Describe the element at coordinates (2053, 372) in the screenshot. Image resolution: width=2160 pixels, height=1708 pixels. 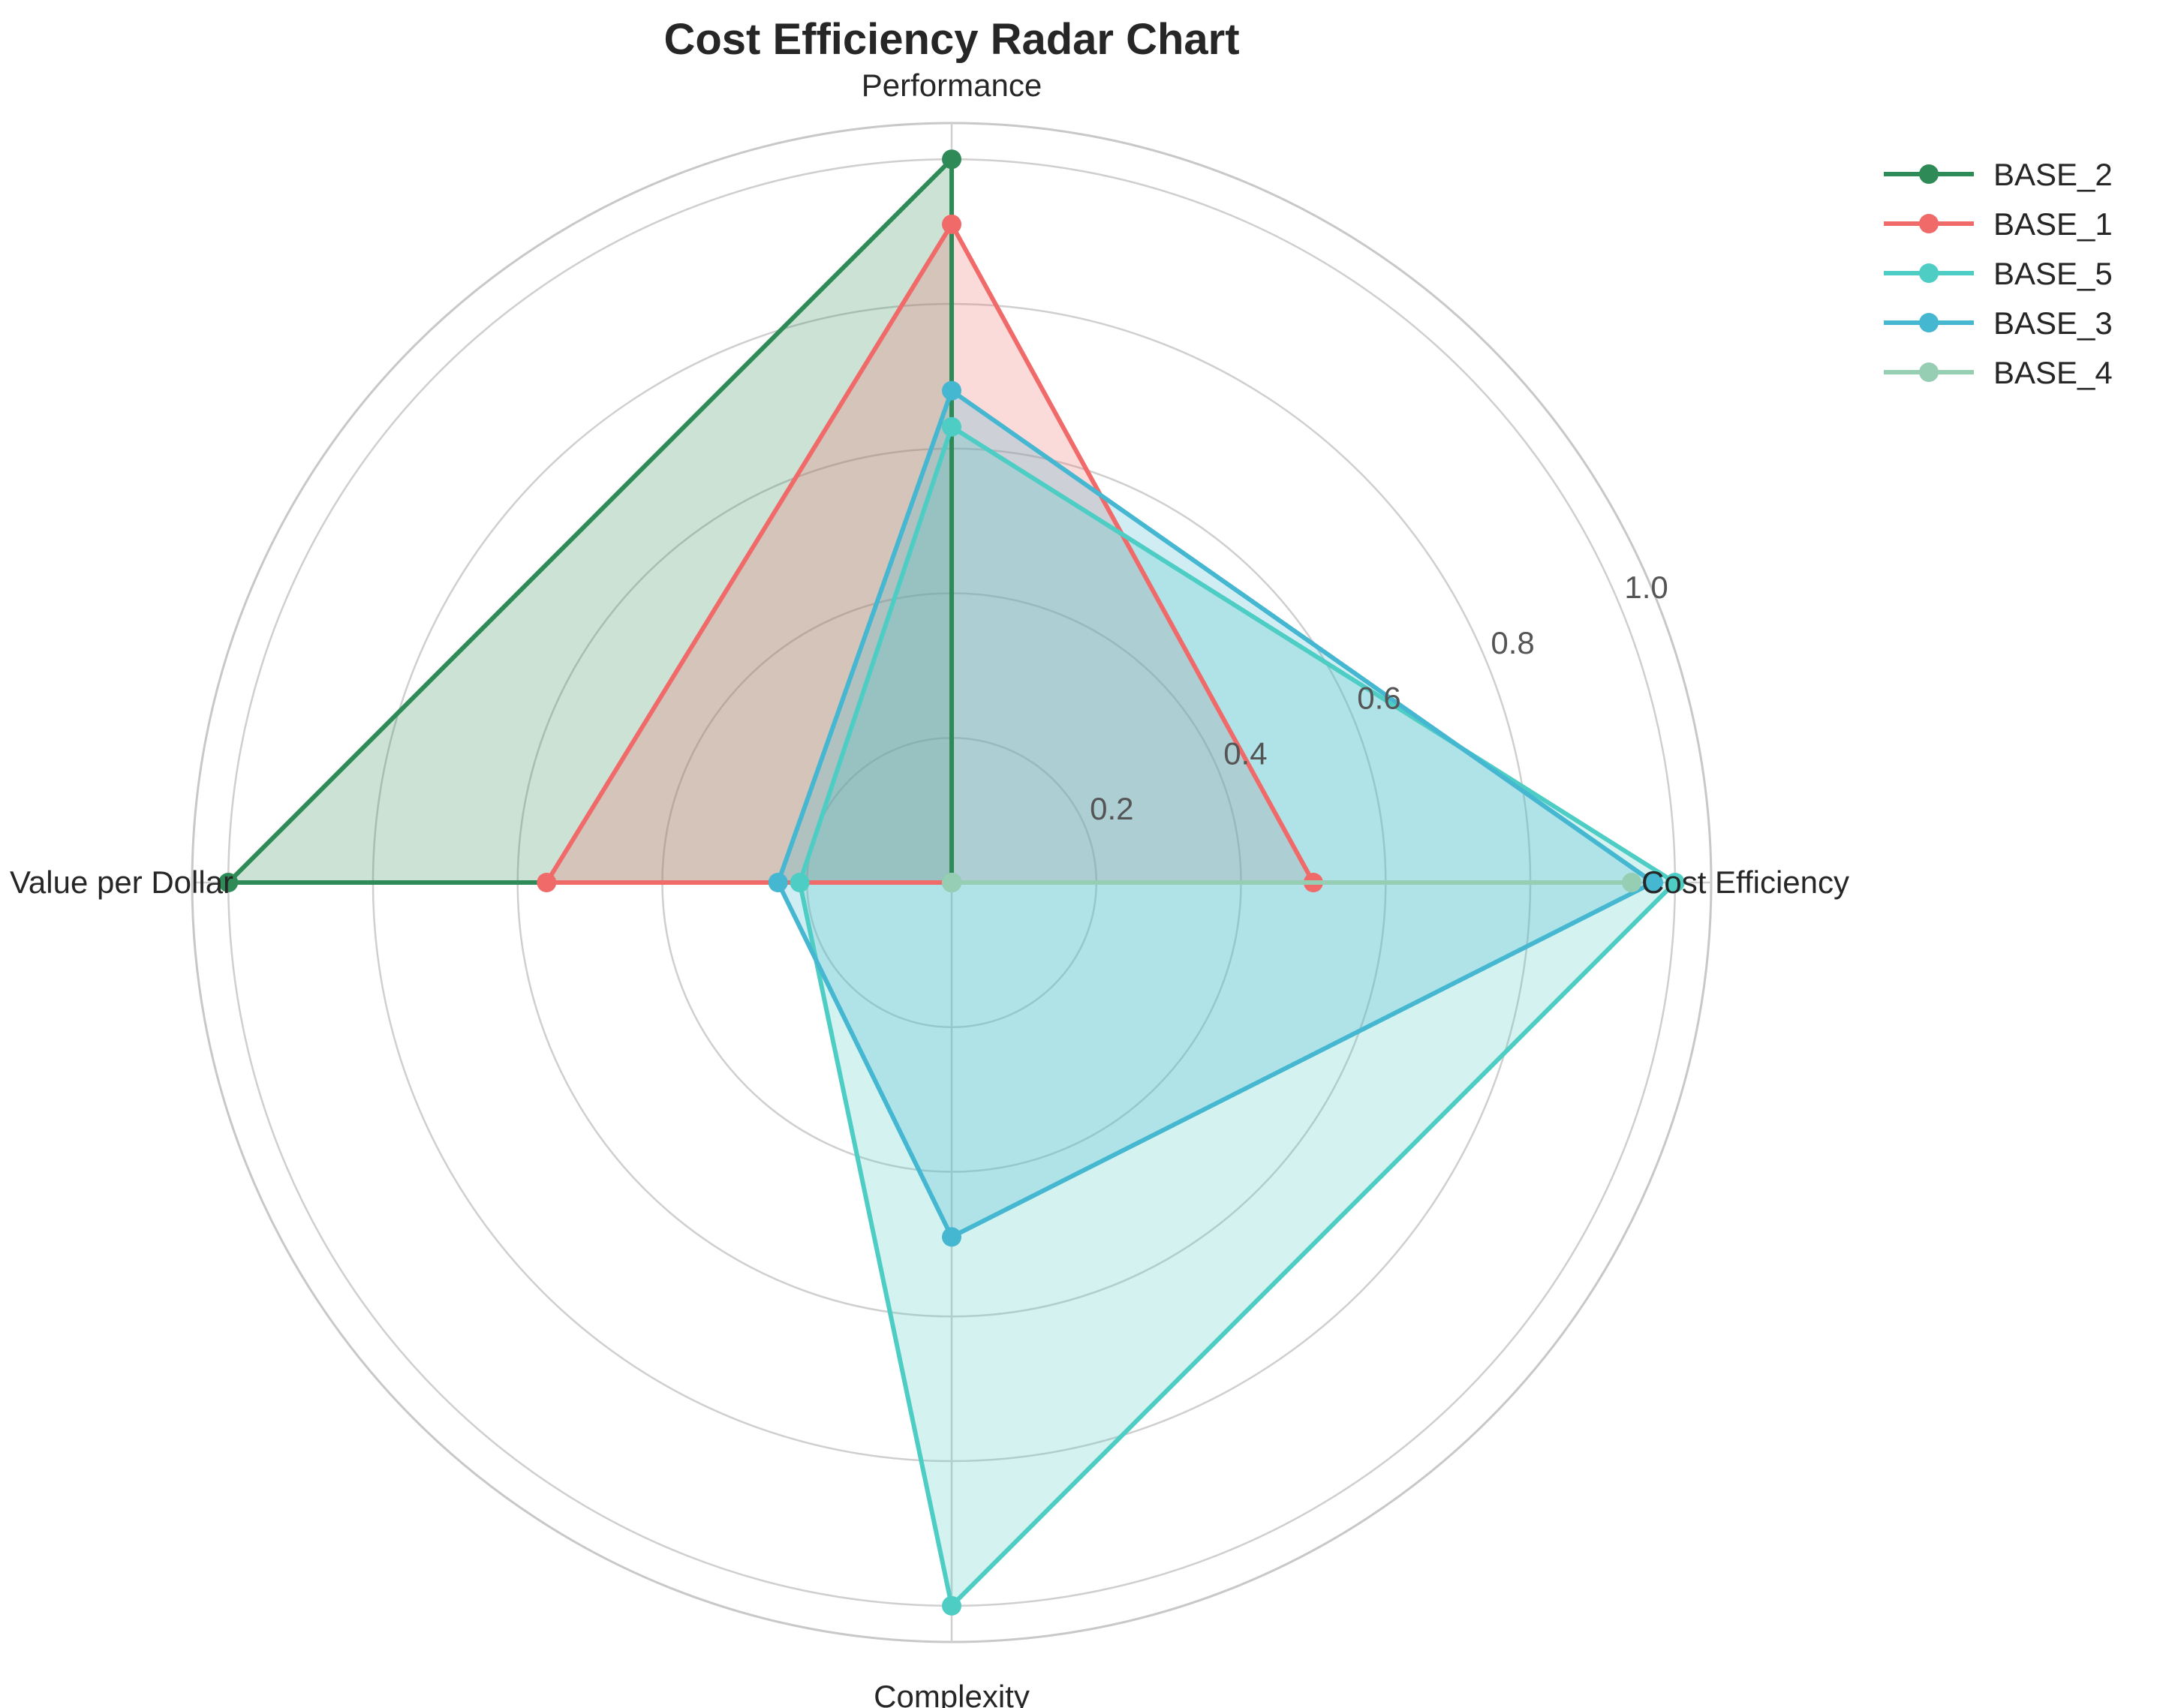
I see `legend-label-base-4: BASE_4` at that location.